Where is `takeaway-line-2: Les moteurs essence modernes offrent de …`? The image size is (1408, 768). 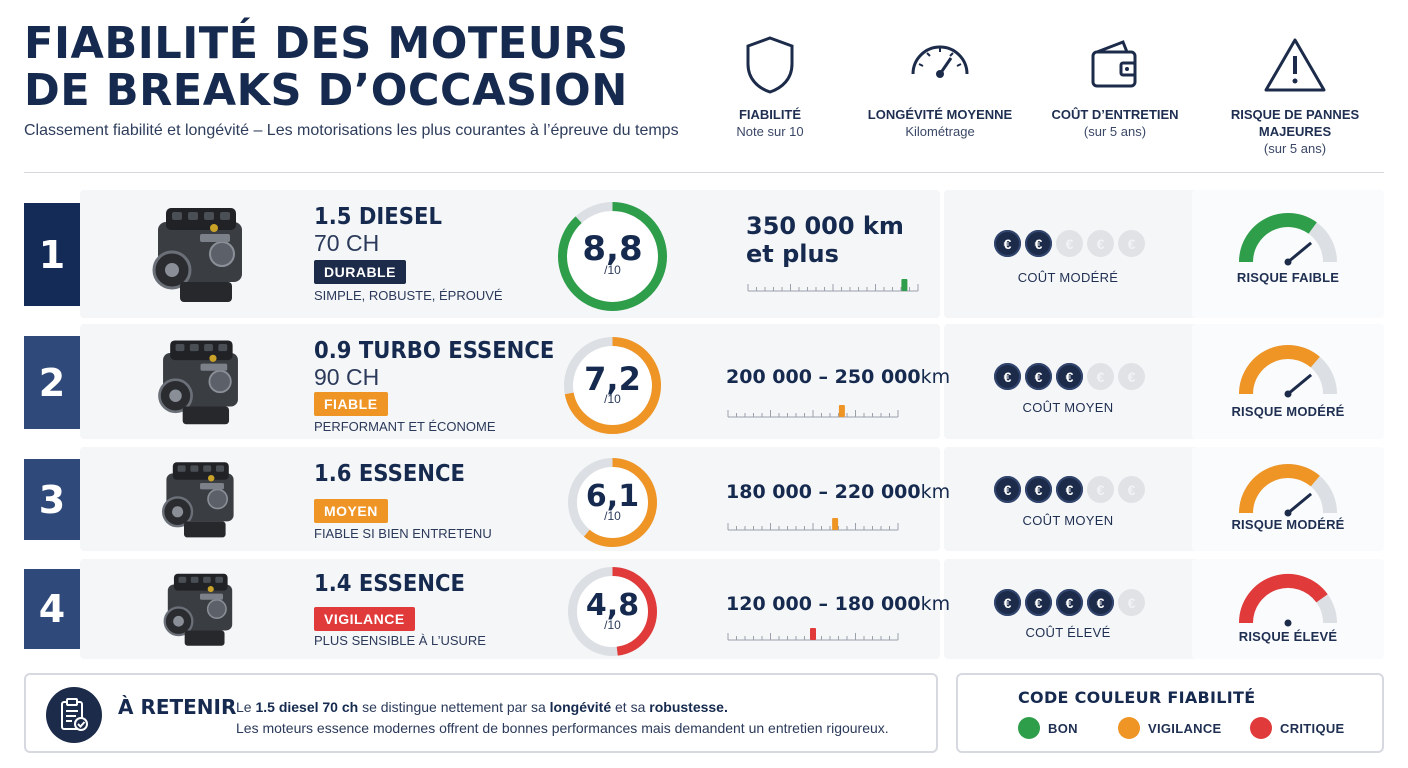 takeaway-line-2: Les moteurs essence modernes offrent de … is located at coordinates (562, 728).